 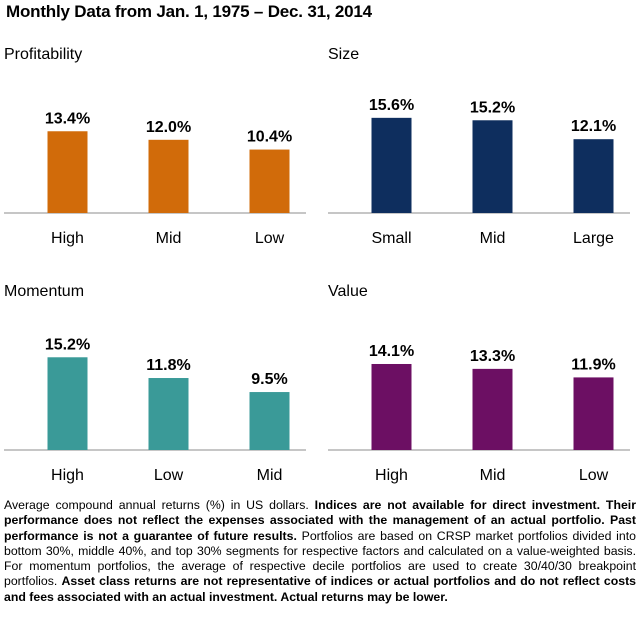 I want to click on value-bar-high, so click(x=391, y=406).